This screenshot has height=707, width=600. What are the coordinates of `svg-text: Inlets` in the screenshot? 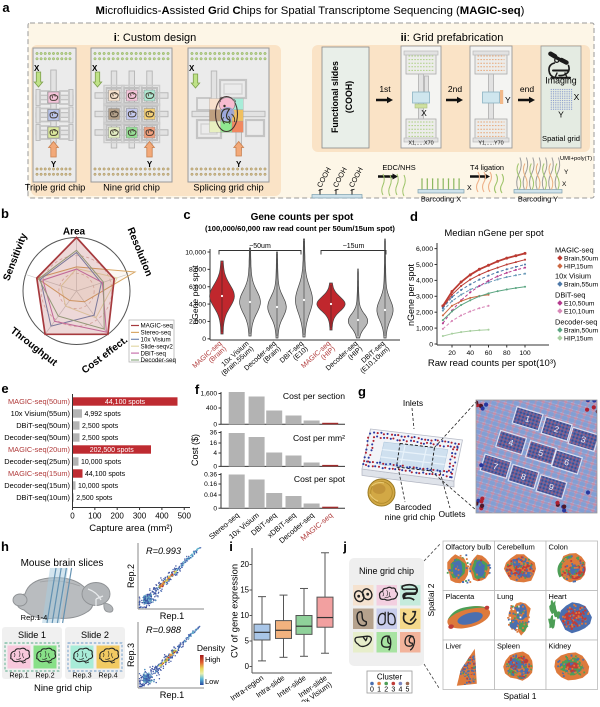 It's located at (413, 403).